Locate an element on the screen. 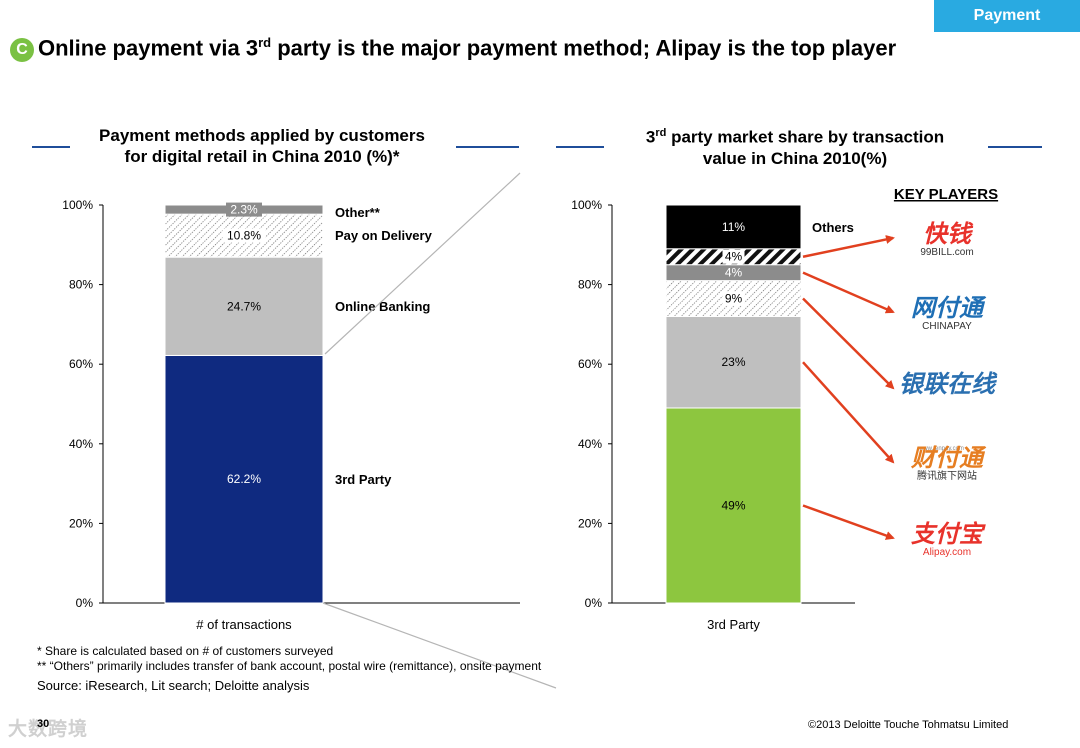 The width and height of the screenshot is (1080, 748). left-title-rule-left is located at coordinates (51, 147).